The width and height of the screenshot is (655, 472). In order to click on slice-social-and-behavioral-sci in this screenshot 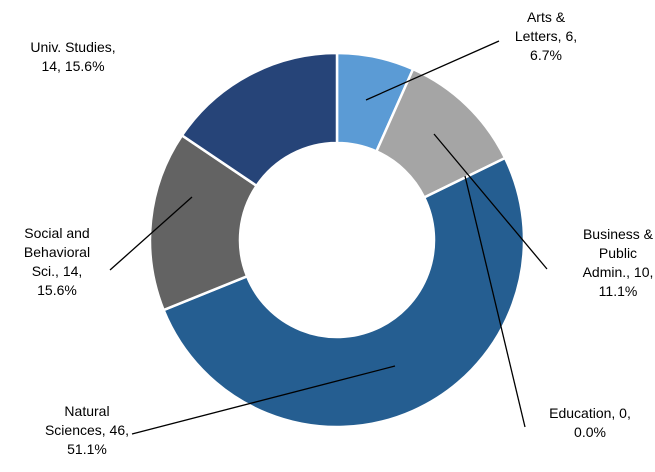, I will do `click(203, 222)`.